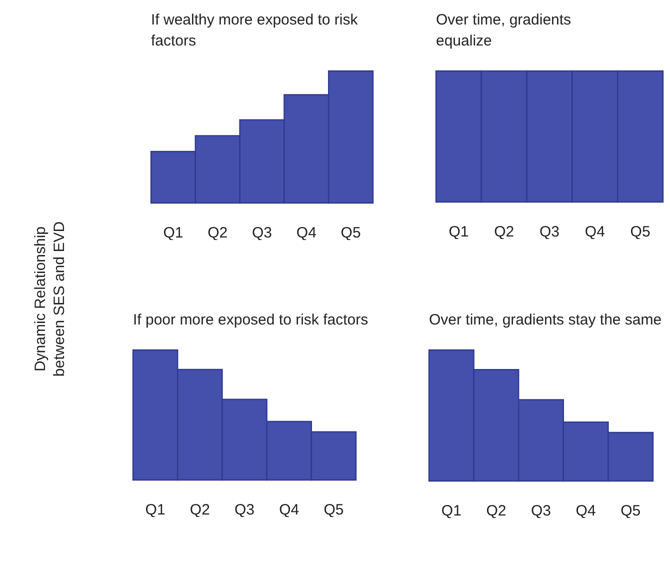 This screenshot has width=670, height=566. Describe the element at coordinates (254, 30) in the screenshot. I see `chart-title: If wealthy more exposed to risk factors` at that location.